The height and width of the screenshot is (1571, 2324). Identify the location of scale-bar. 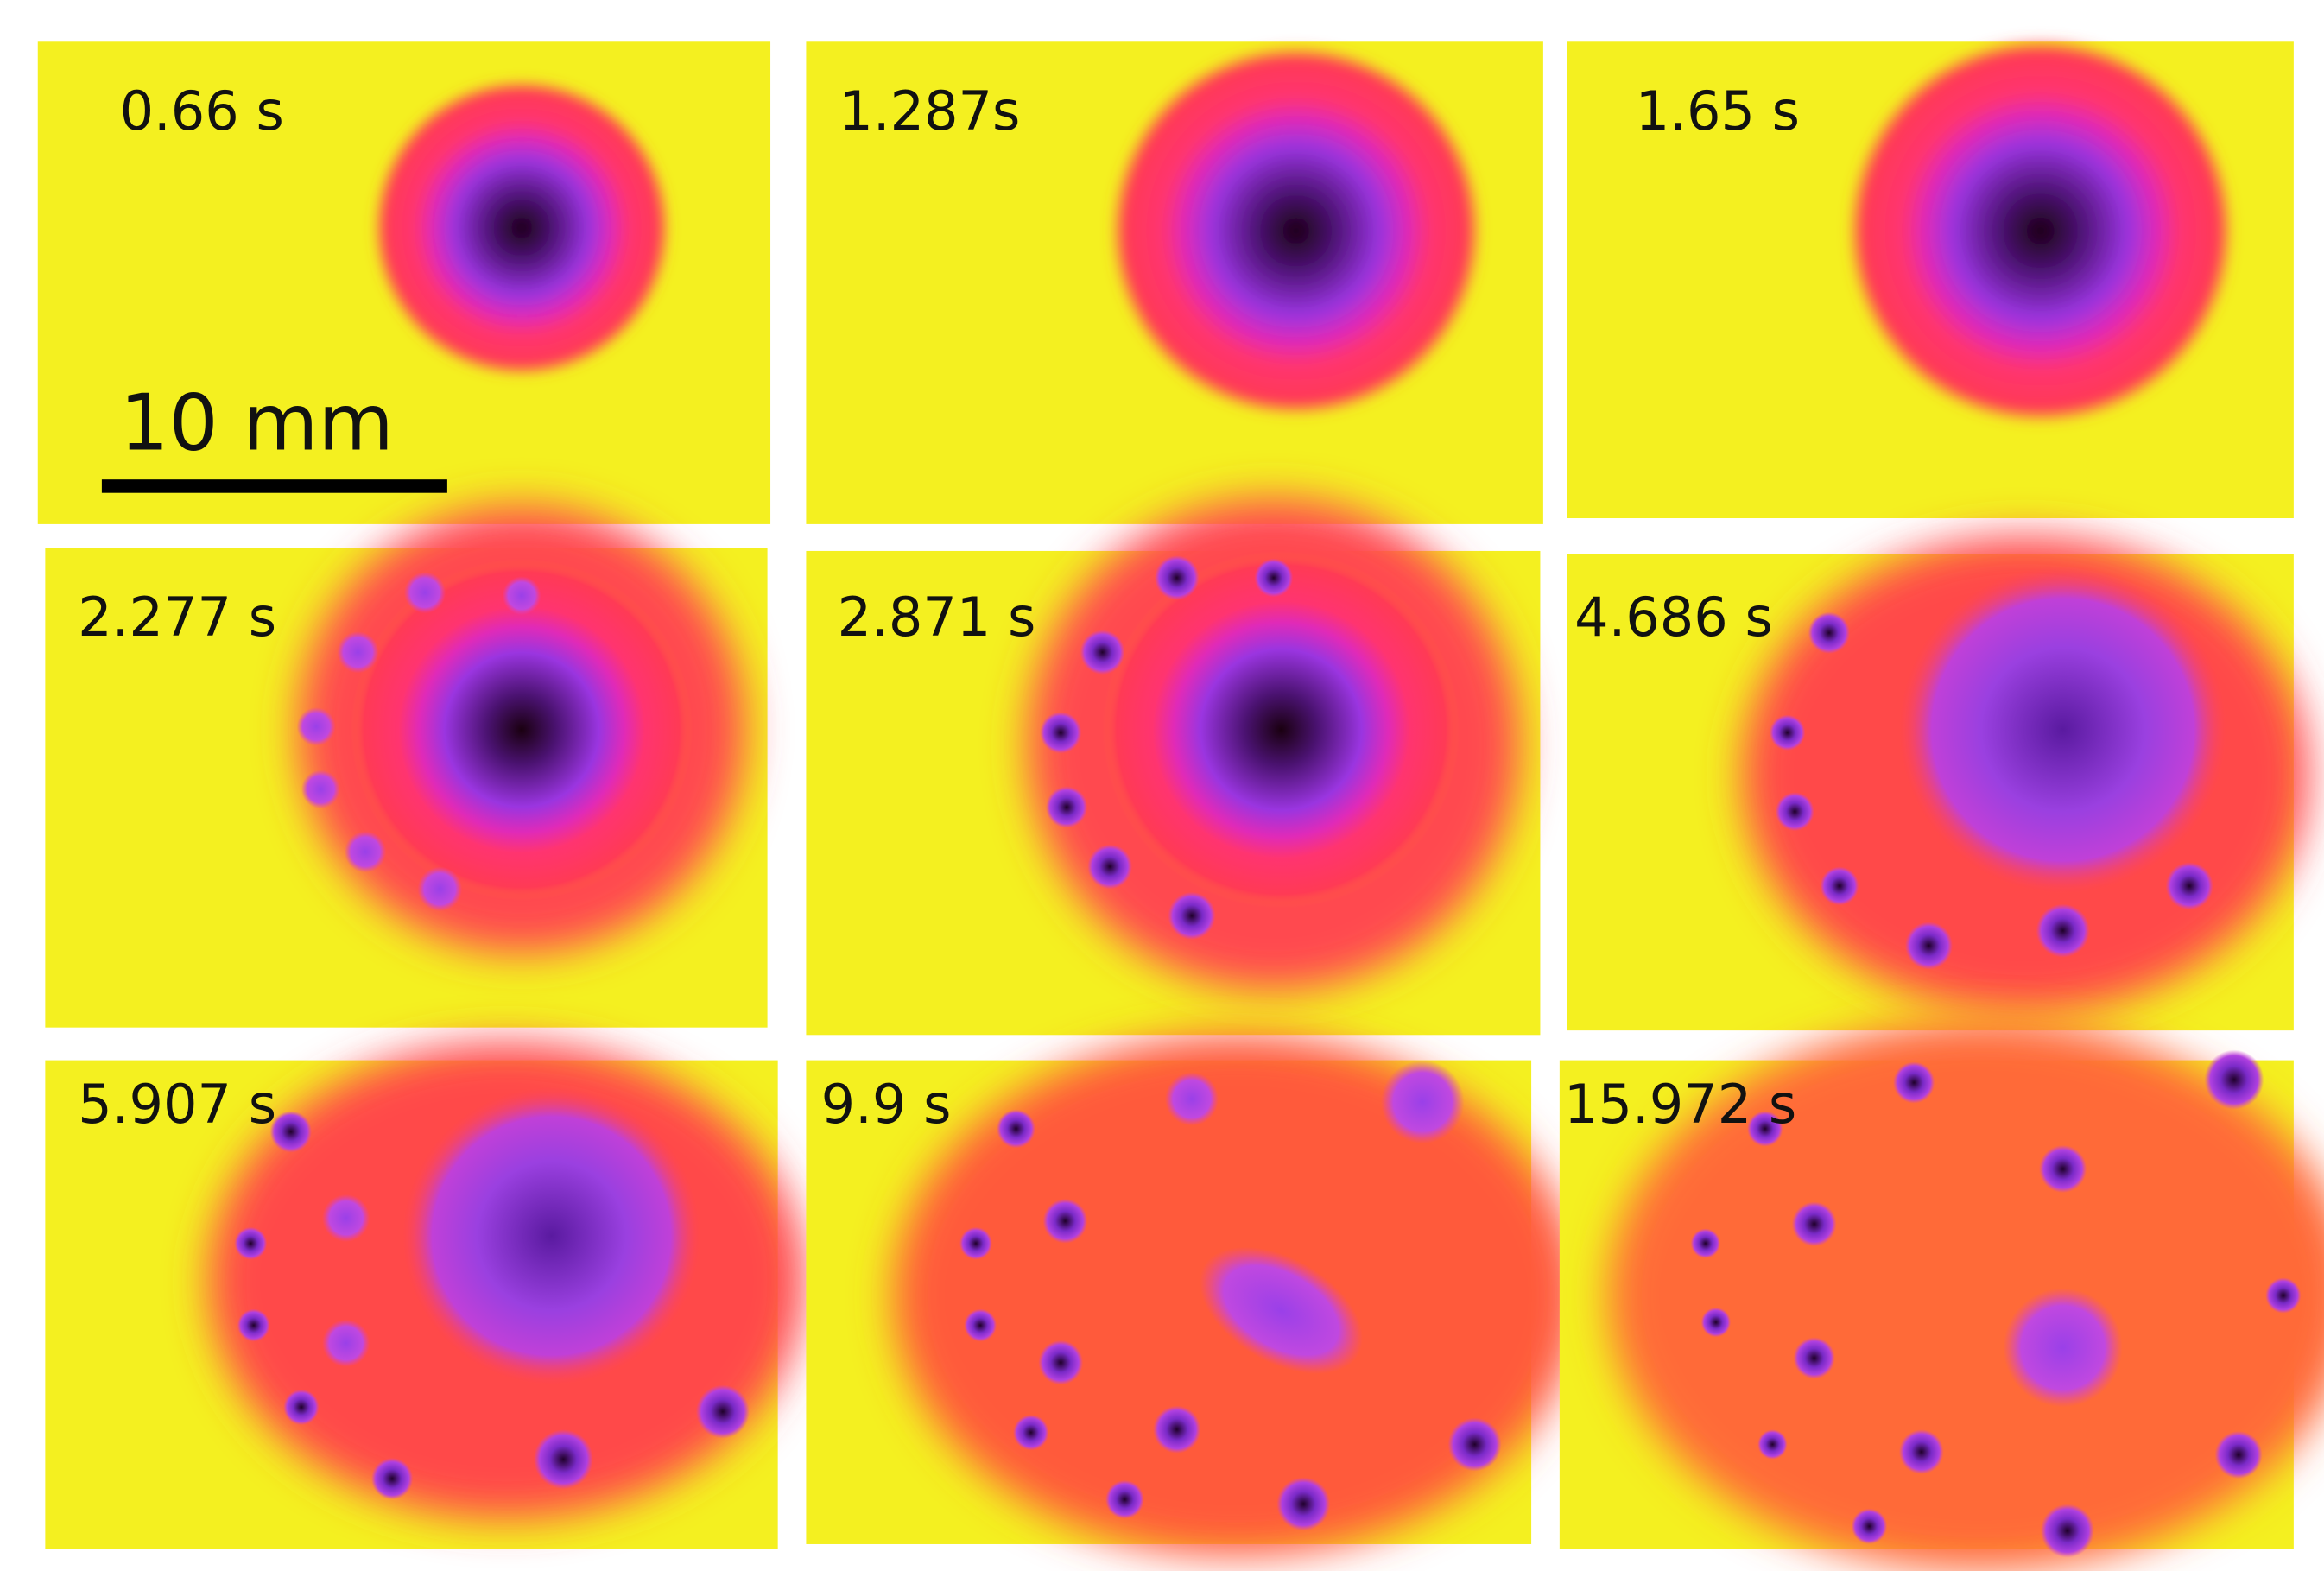
(274, 486).